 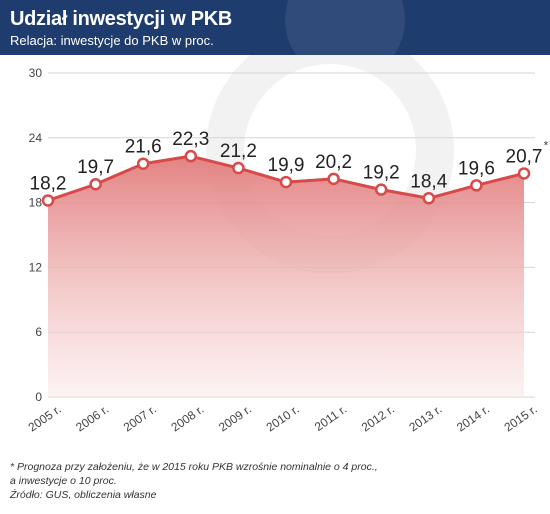 What do you see at coordinates (140, 418) in the screenshot?
I see `x-tick-label: 2007 r.` at bounding box center [140, 418].